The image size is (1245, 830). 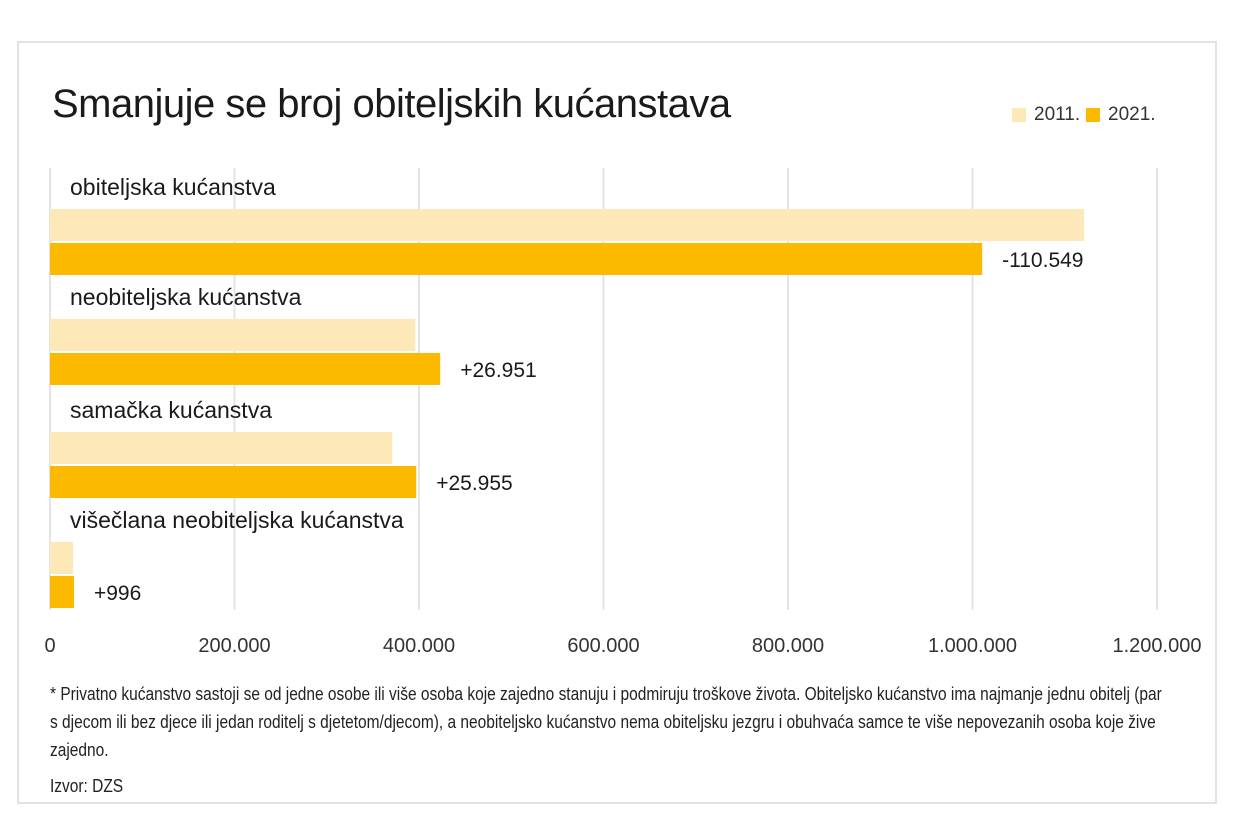 What do you see at coordinates (117, 593) in the screenshot?
I see `change-label: +996` at bounding box center [117, 593].